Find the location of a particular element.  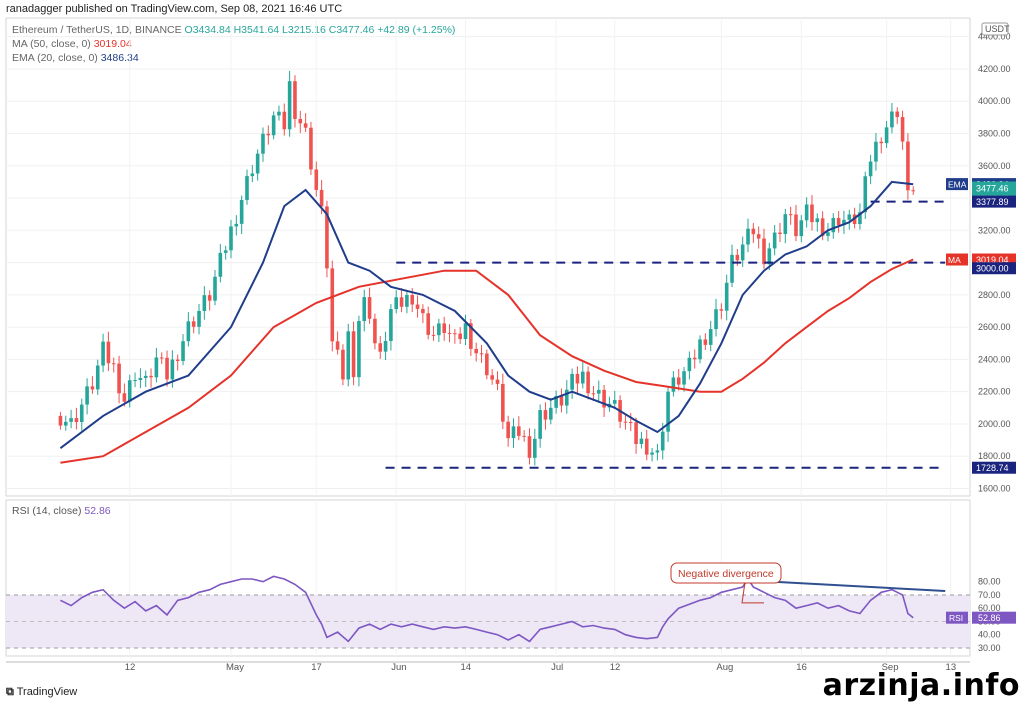

time-tick-label: May is located at coordinates (235, 667).